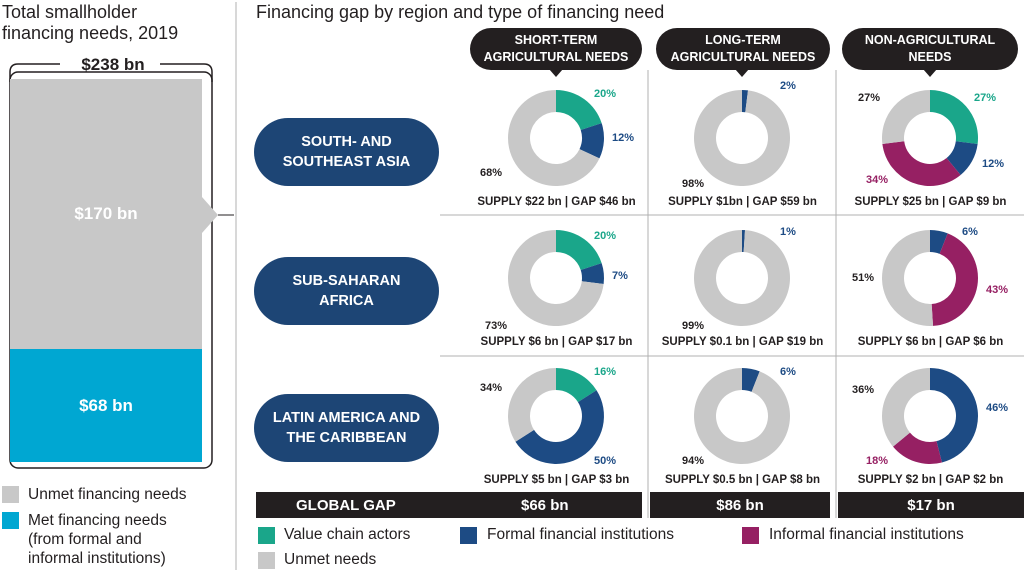  Describe the element at coordinates (346, 438) in the screenshot. I see `region-line2: THE CARIBBEAN` at that location.